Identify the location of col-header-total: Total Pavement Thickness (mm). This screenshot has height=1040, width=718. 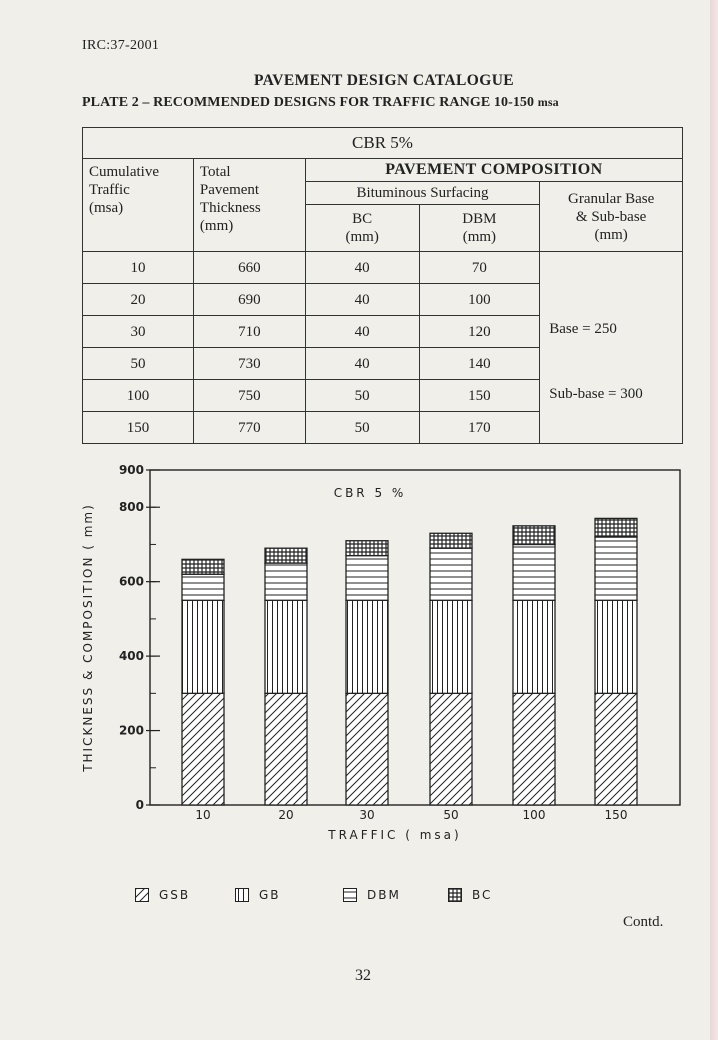
(249, 205).